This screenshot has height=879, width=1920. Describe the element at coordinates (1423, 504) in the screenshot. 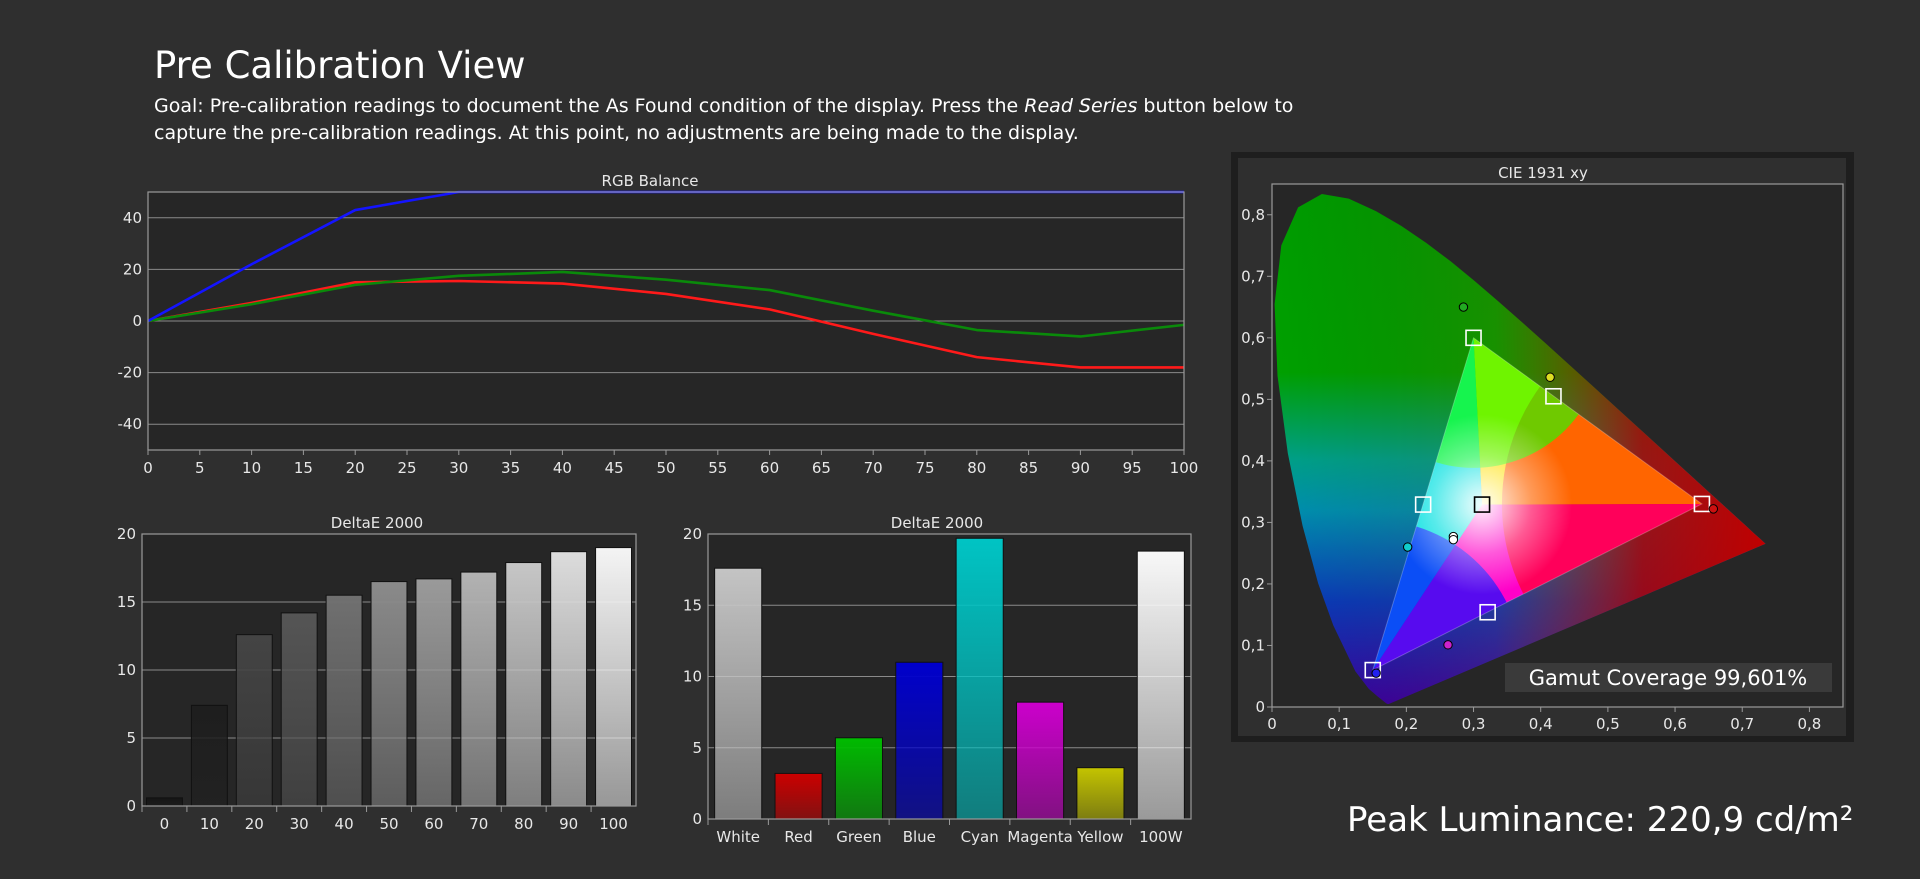

I see `cie-target-cyan` at that location.